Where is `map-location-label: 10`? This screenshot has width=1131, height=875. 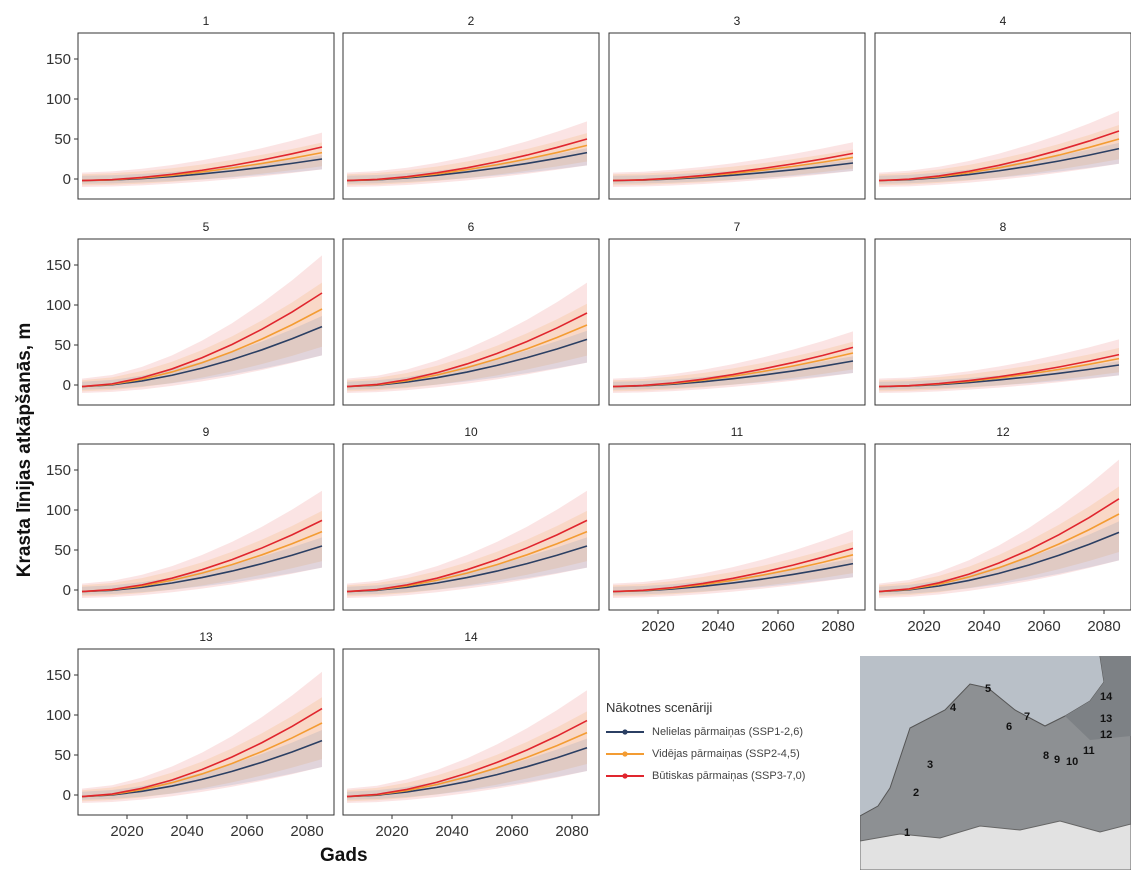
map-location-label: 10 is located at coordinates (1072, 762).